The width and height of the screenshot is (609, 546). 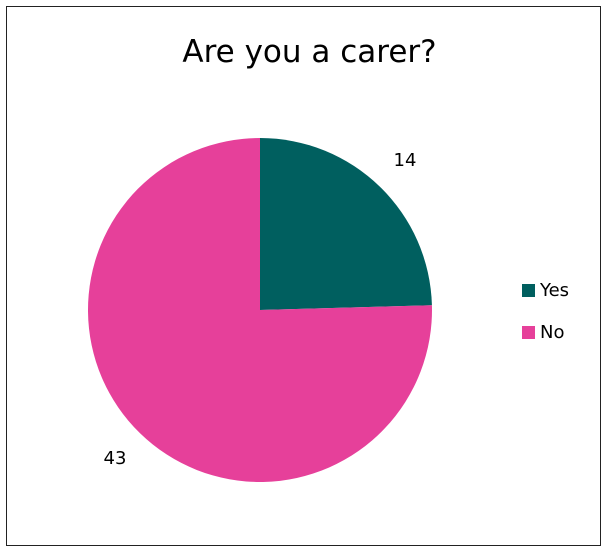 I want to click on legend-item-no: No, so click(x=545, y=332).